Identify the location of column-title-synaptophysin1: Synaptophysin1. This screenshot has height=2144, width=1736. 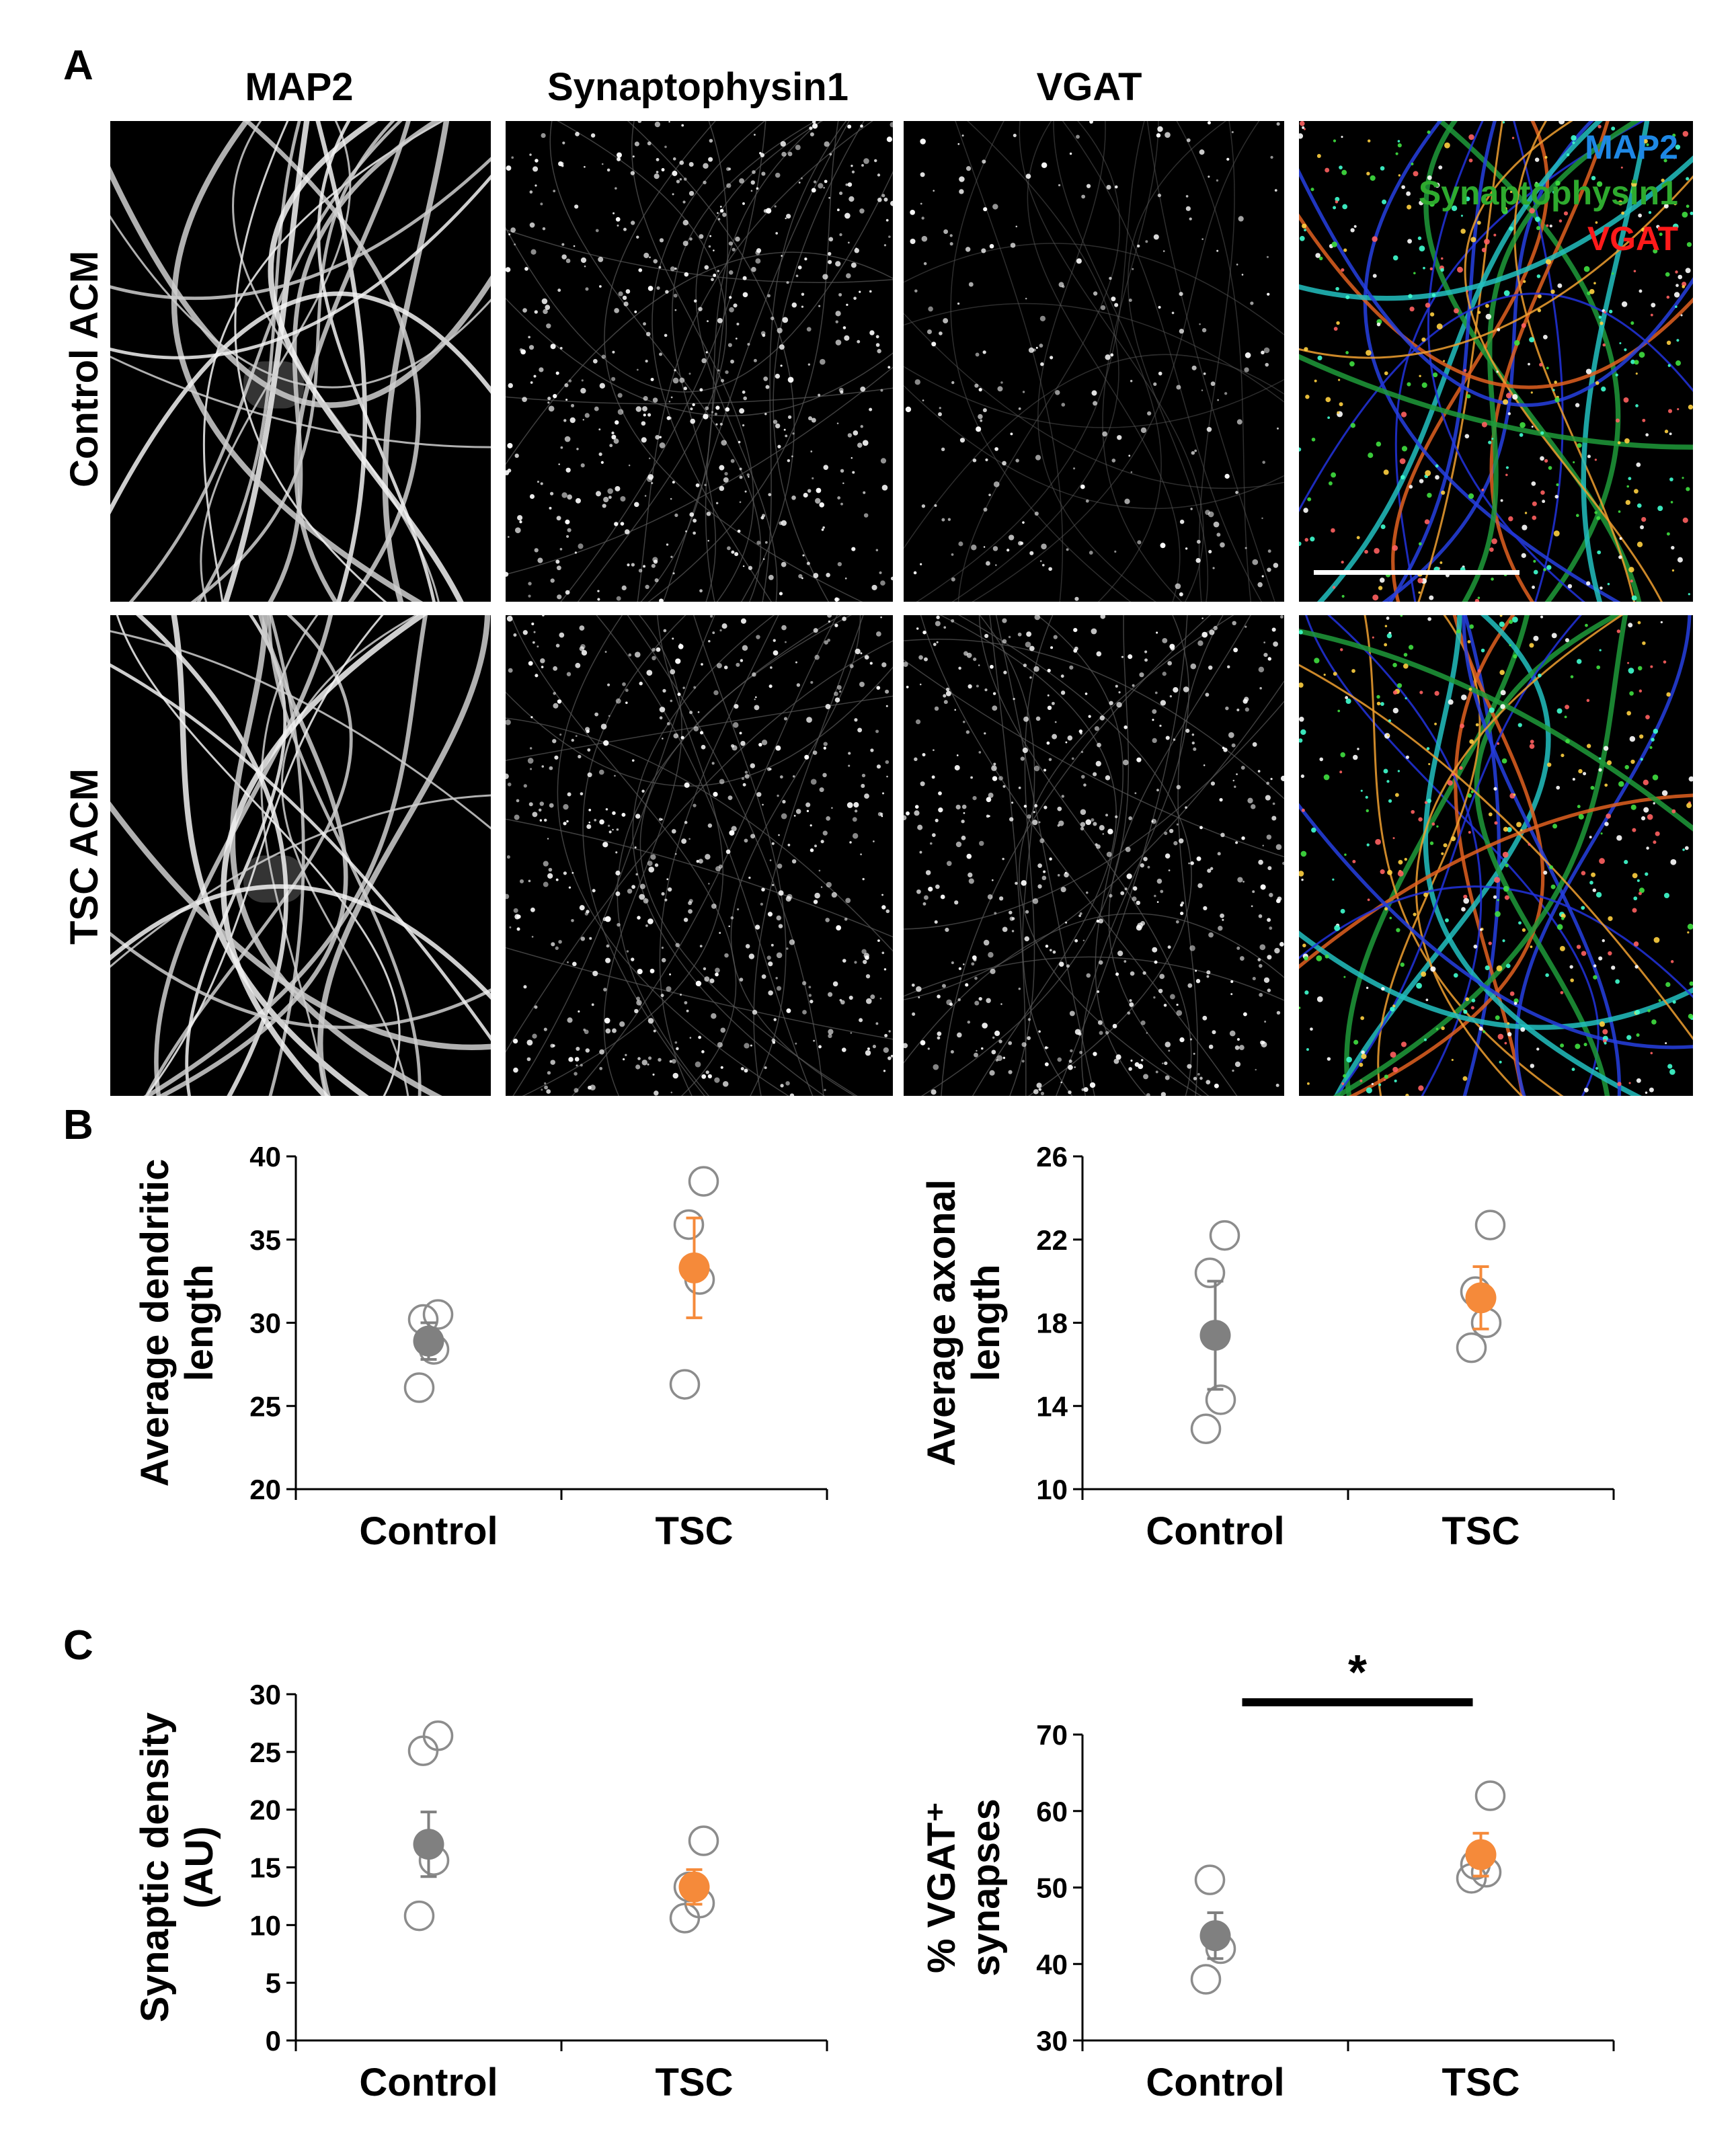
(698, 87).